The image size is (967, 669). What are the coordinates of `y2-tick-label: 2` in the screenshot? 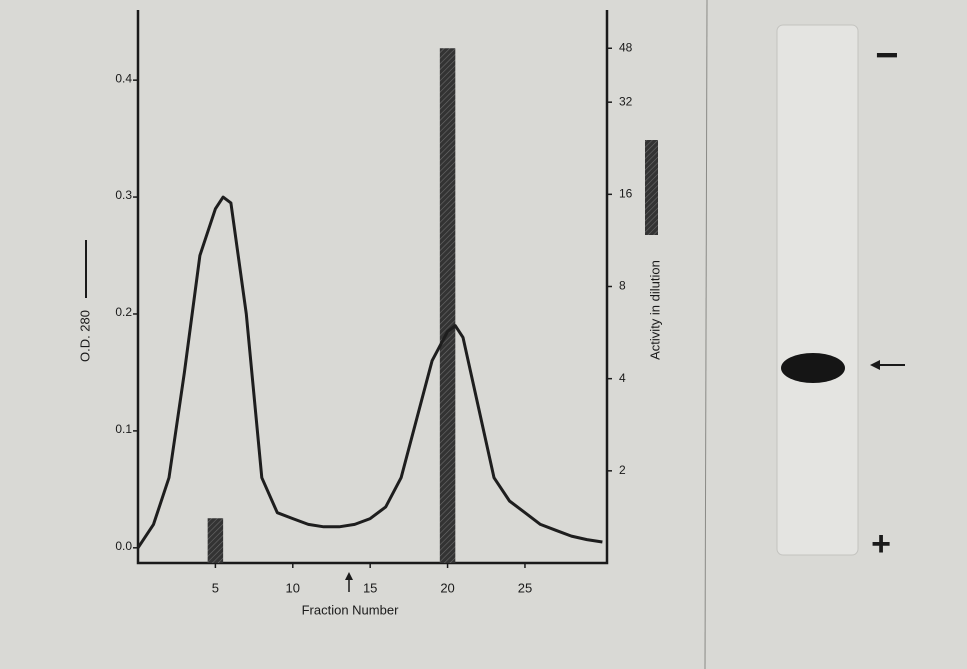 It's located at (622, 470).